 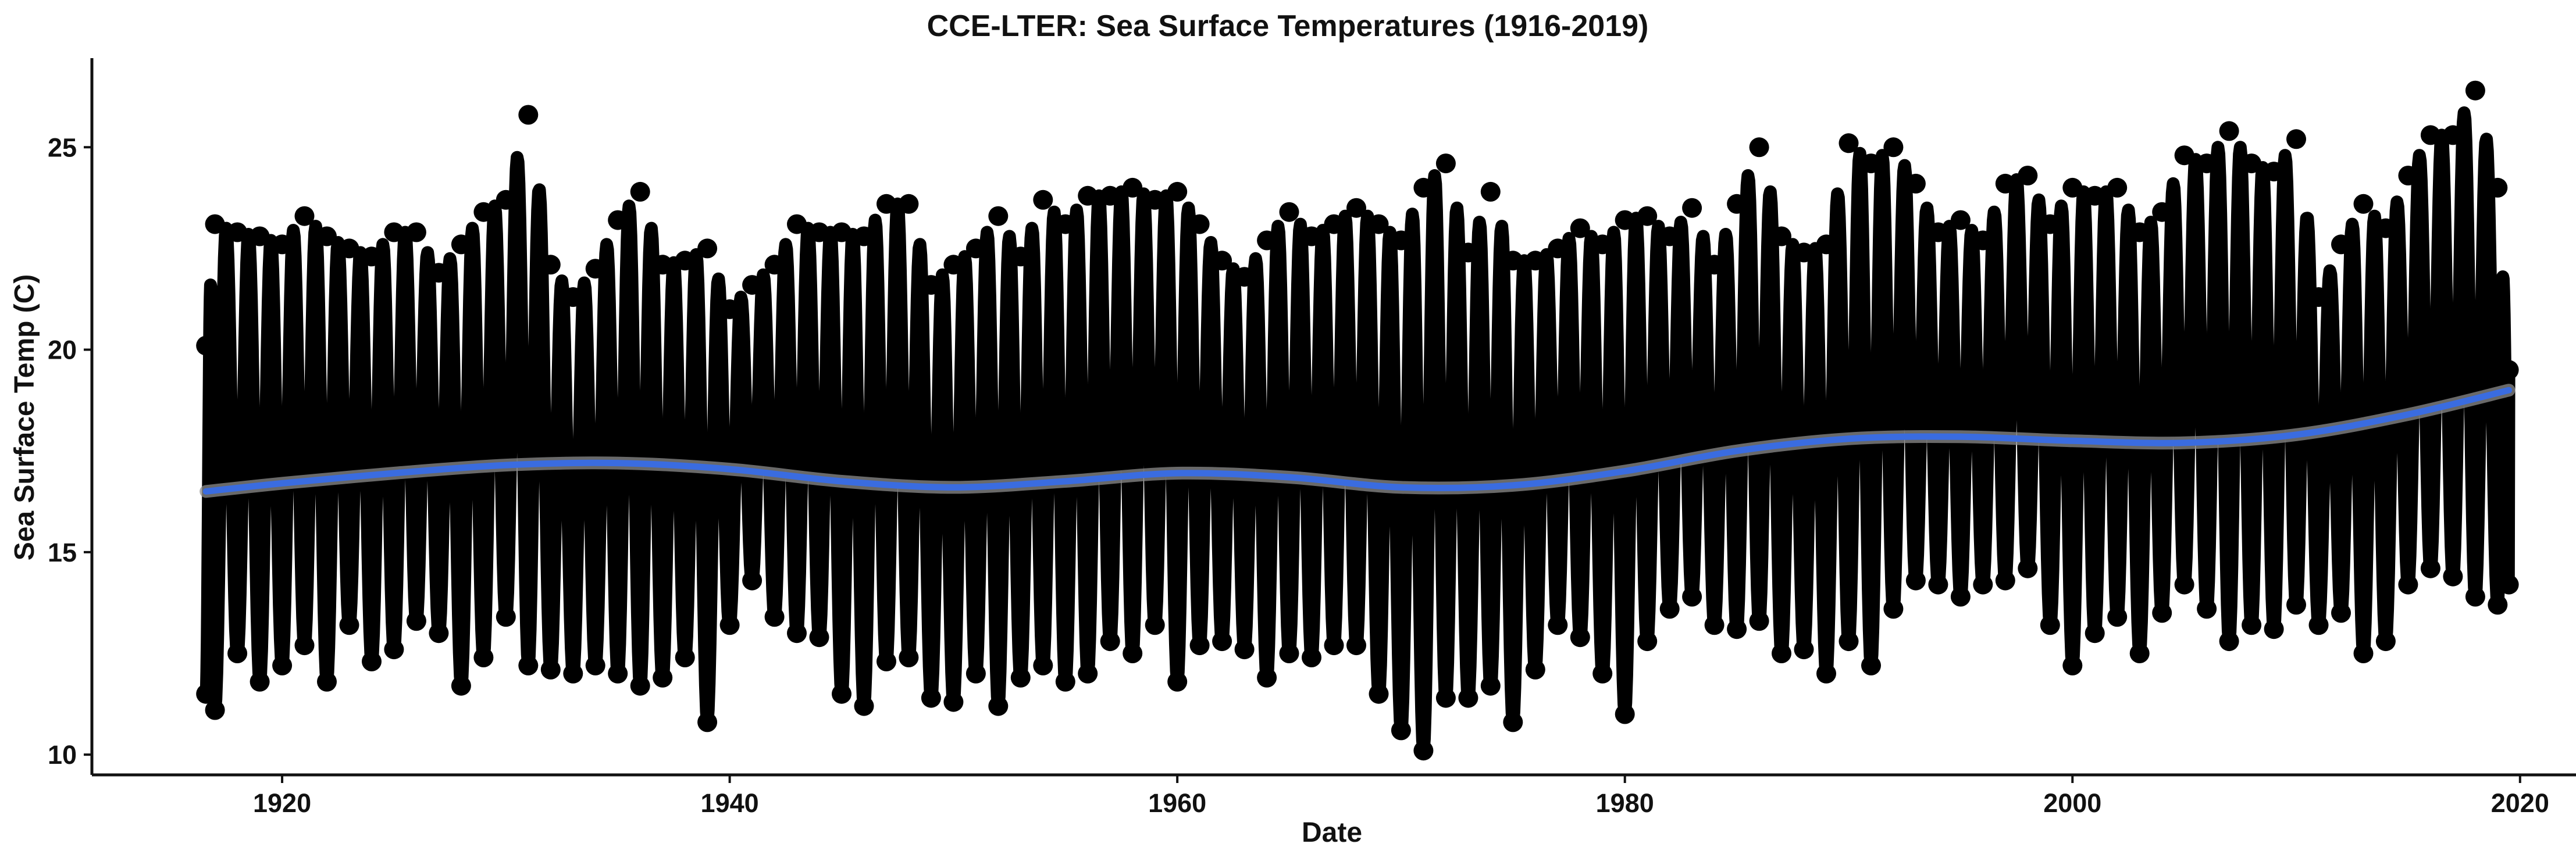 What do you see at coordinates (1177, 803) in the screenshot?
I see `x-tick-label: 1960` at bounding box center [1177, 803].